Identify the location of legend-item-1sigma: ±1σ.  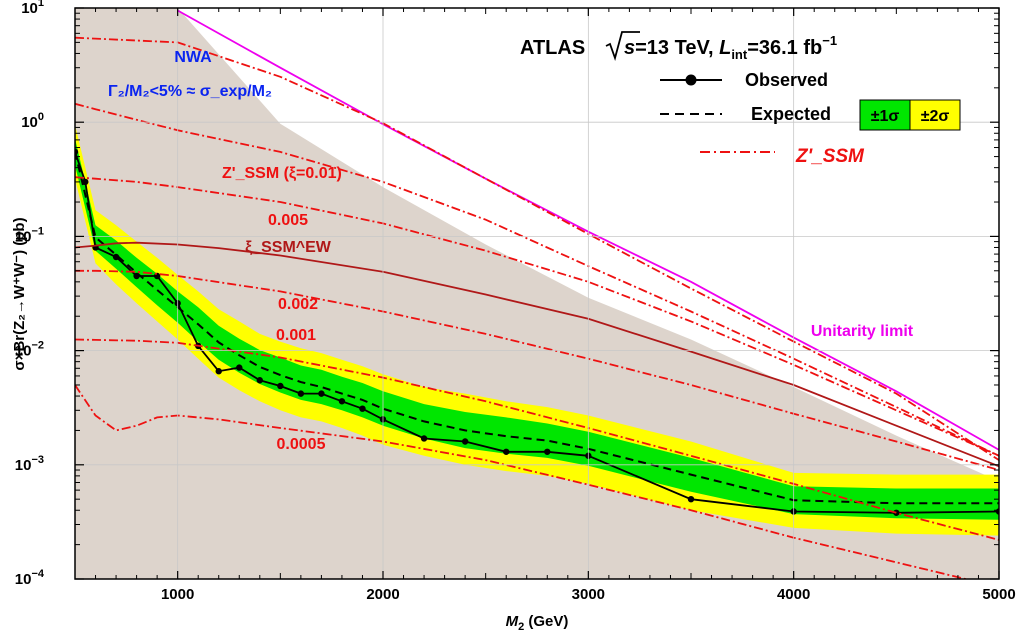
(885, 115).